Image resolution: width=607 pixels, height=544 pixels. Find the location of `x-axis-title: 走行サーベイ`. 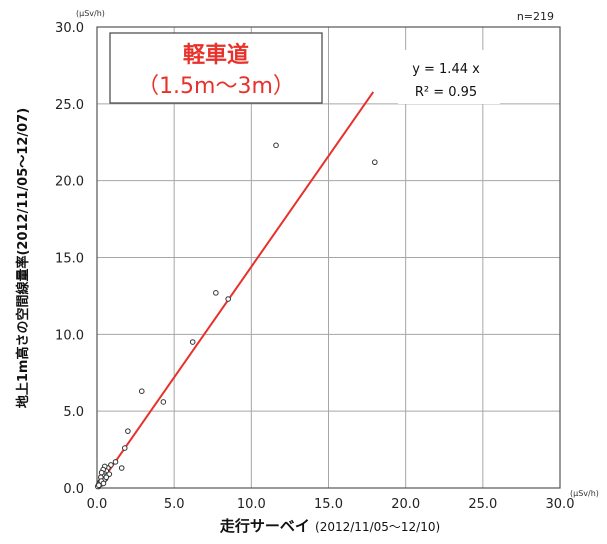

x-axis-title: 走行サーベイ is located at coordinates (267, 526).